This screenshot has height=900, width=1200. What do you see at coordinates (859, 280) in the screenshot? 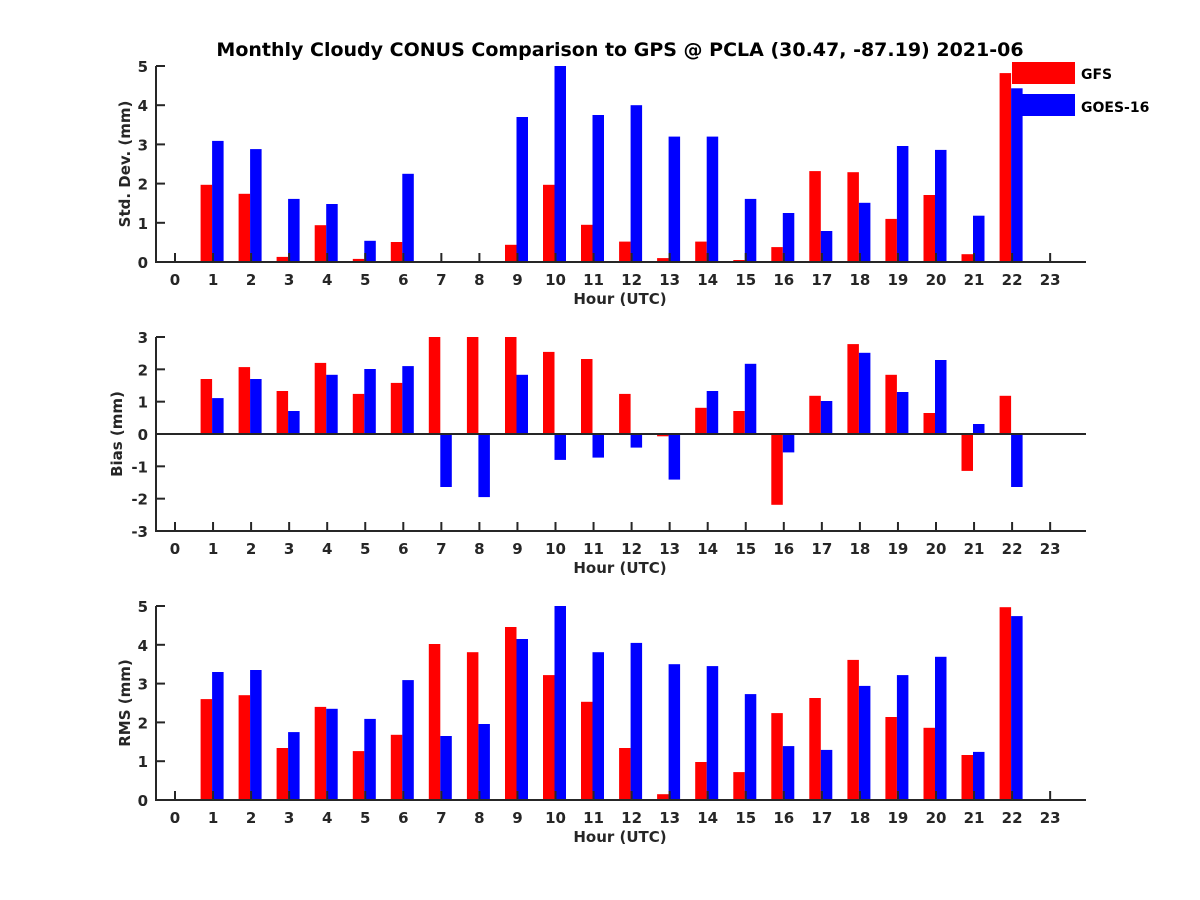
I see `x-tick-label: 18` at bounding box center [859, 280].